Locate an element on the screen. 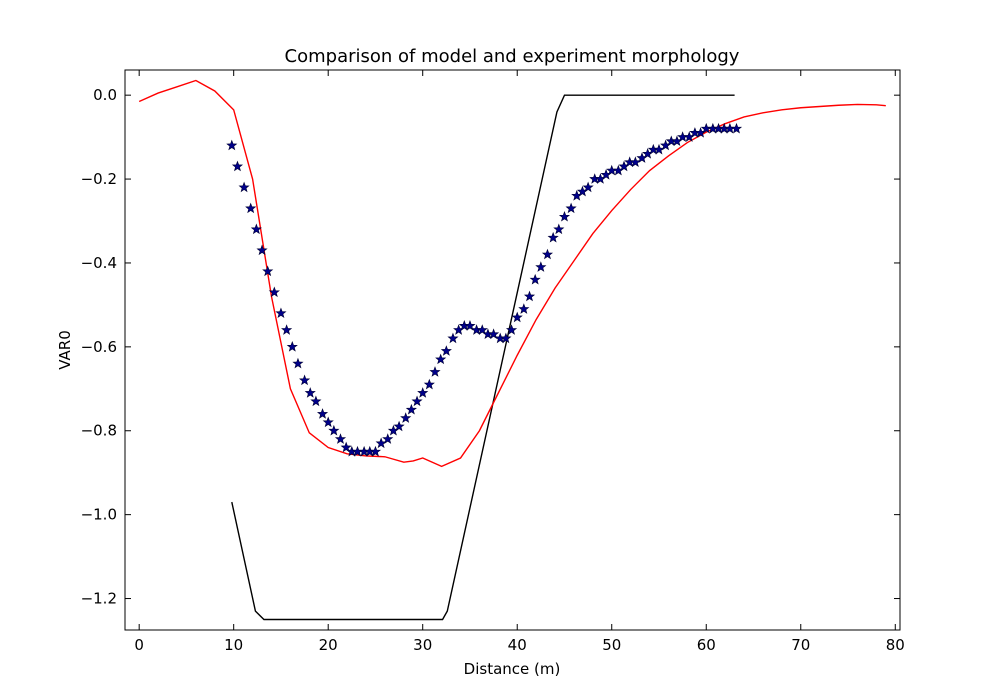 Image resolution: width=1000 pixels, height=700 pixels. x-tick-label: 50 is located at coordinates (611, 645).